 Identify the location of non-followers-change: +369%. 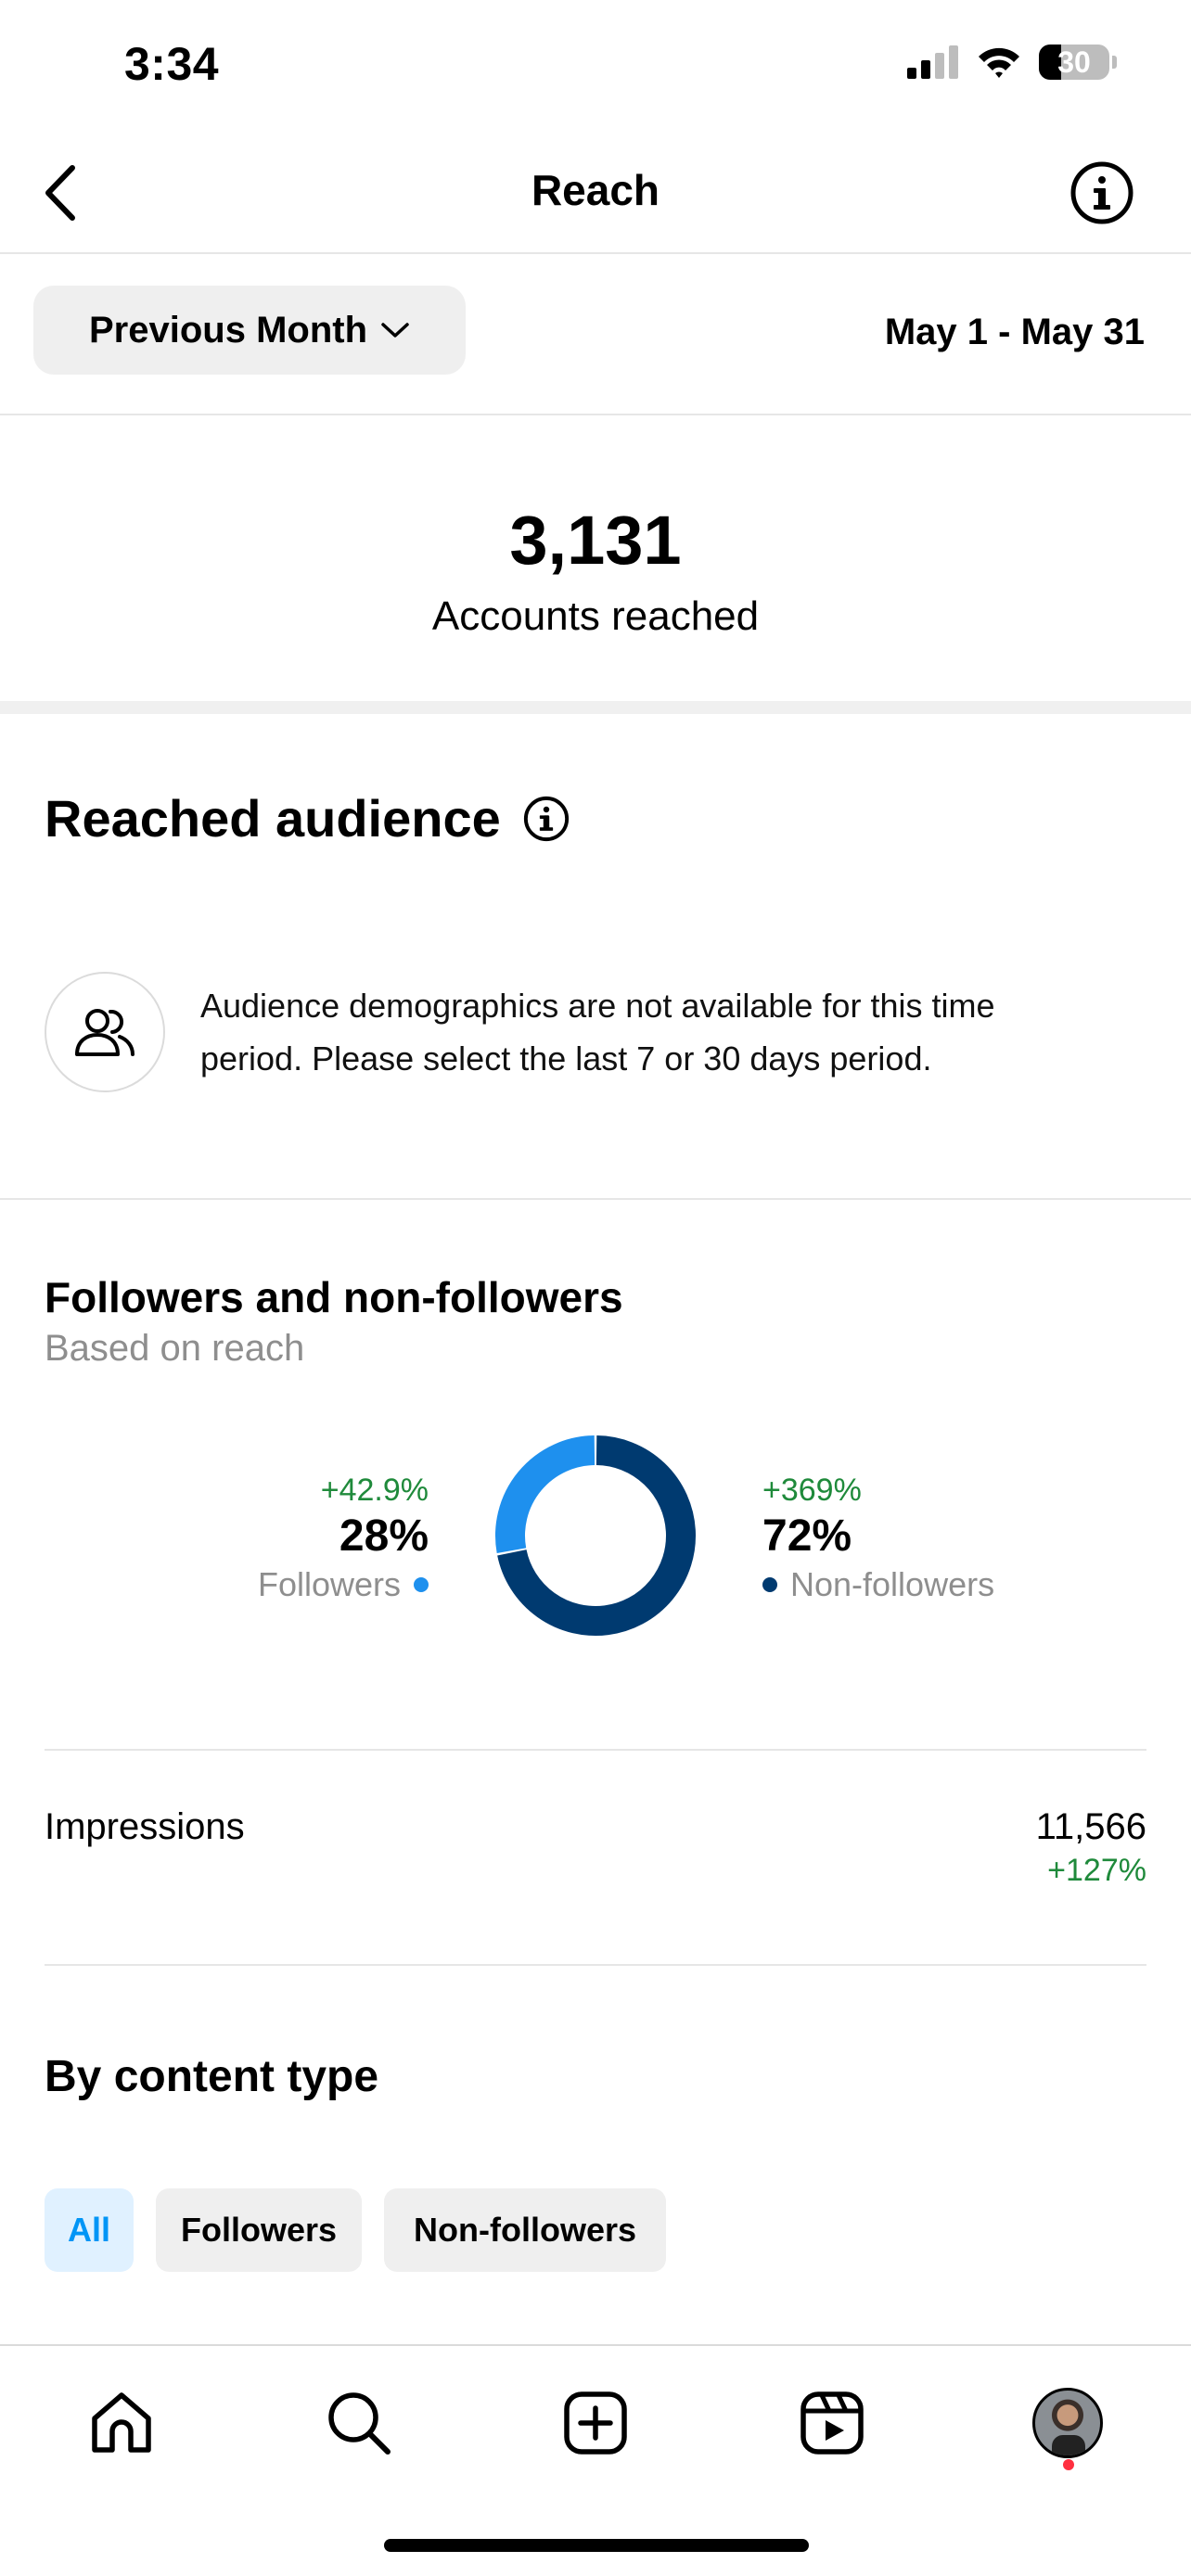
(812, 1491).